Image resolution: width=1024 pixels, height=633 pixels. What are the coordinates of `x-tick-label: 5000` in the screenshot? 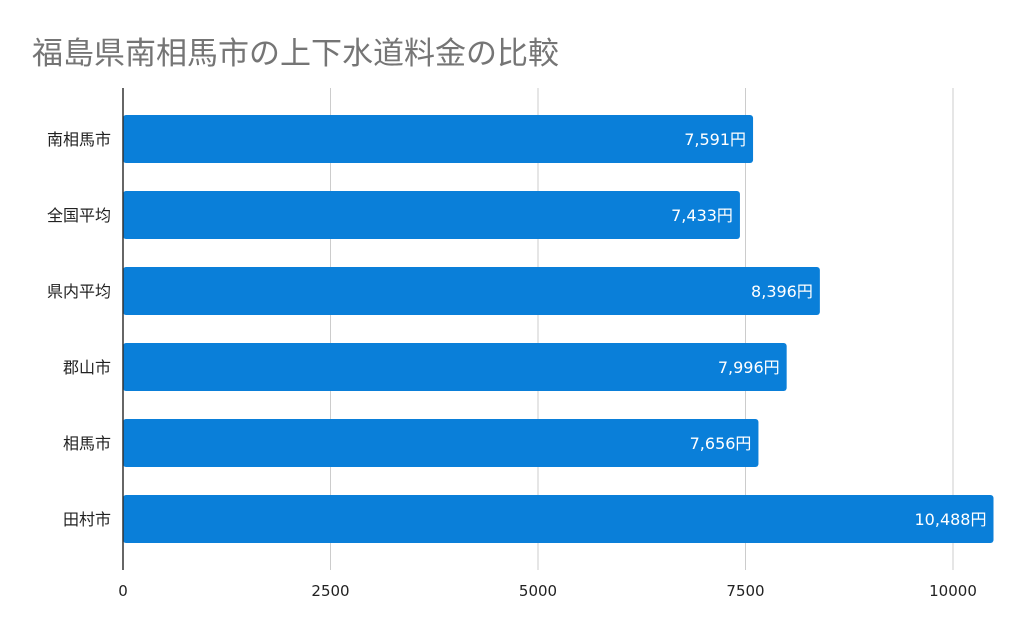 It's located at (538, 591).